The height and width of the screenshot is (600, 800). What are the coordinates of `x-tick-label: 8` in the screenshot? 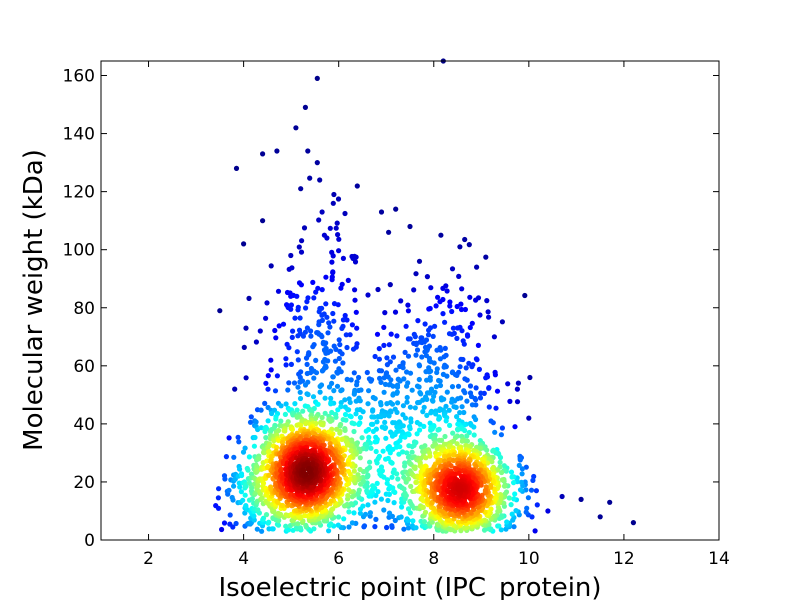 It's located at (433, 559).